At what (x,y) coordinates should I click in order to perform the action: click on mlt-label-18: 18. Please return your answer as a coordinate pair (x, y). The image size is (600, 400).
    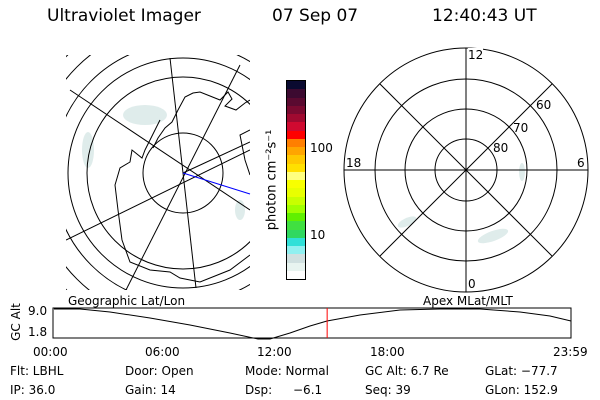
    Looking at the image, I should click on (354, 163).